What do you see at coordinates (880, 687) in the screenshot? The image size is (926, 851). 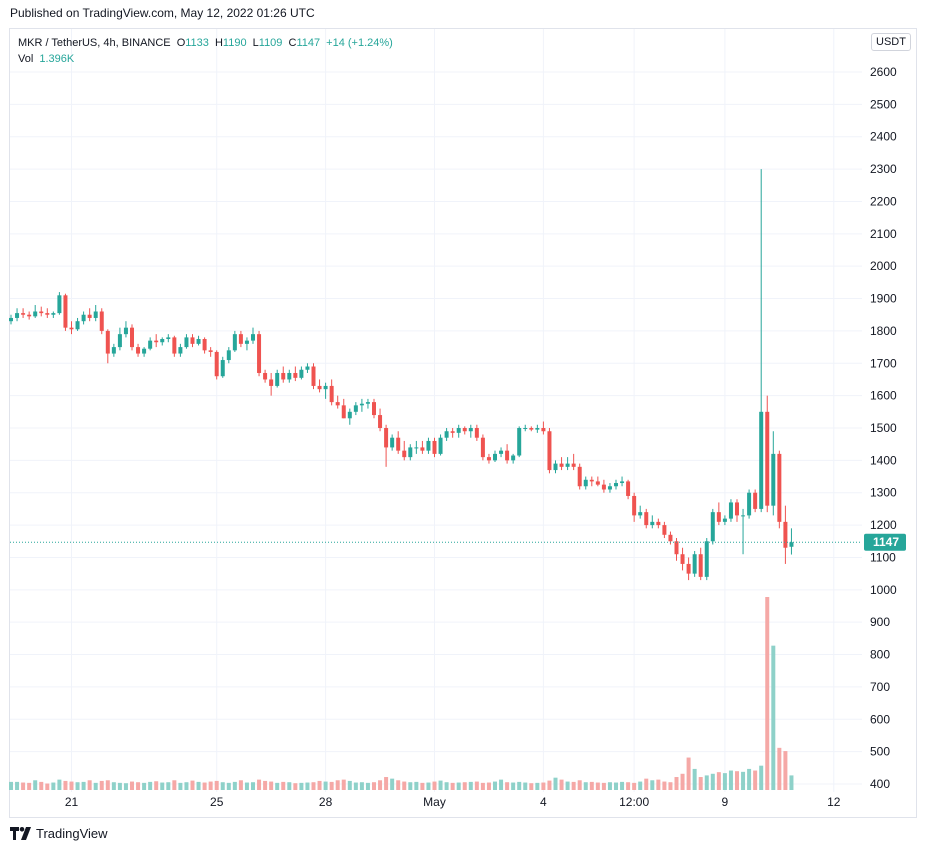 I see `price-tick-label: 700` at bounding box center [880, 687].